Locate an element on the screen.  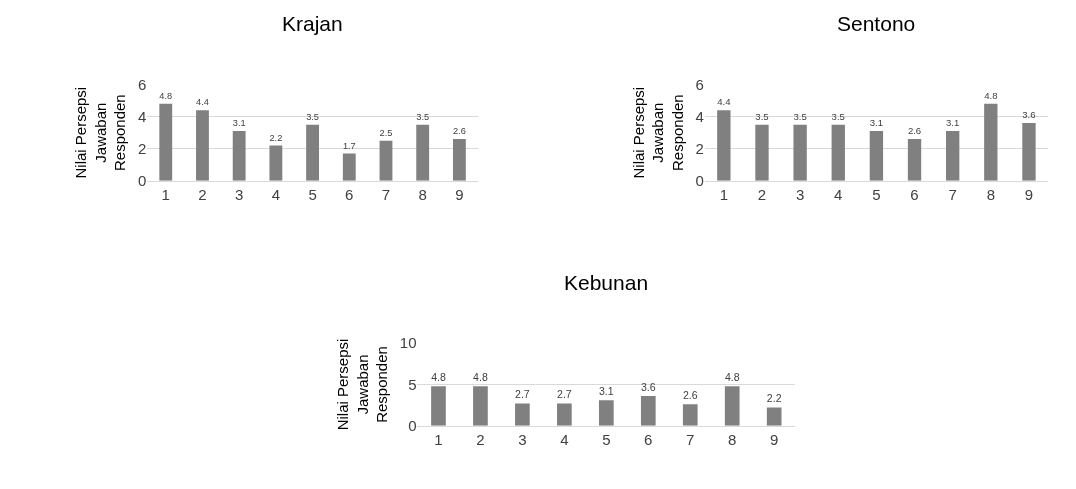
y-tick-label: 10 is located at coordinates (408, 343).